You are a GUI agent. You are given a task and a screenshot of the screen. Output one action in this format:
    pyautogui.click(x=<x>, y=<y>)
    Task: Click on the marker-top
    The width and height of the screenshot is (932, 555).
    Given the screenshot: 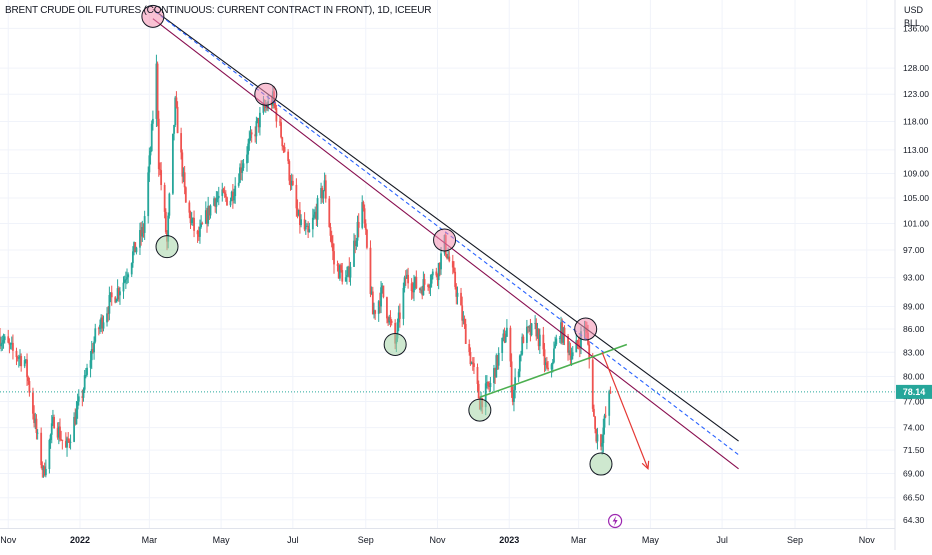 What is the action you would take?
    pyautogui.click(x=153, y=16)
    